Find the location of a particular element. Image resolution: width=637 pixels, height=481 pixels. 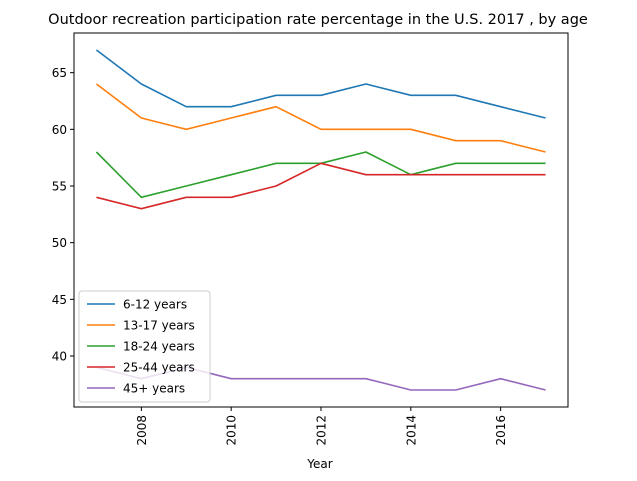

y-tick-label: 65 is located at coordinates (59, 73).